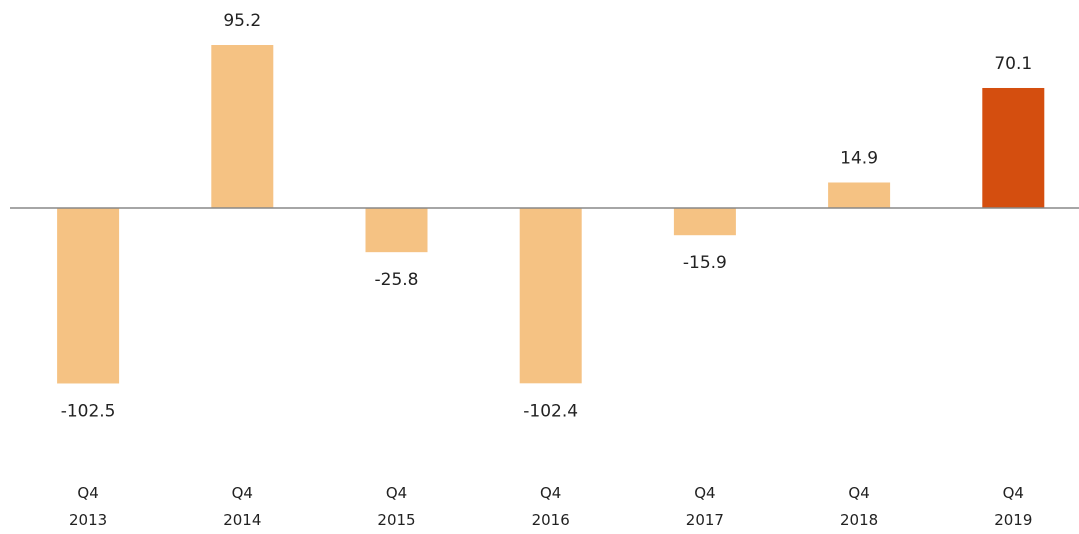 The image size is (1079, 534). What do you see at coordinates (242, 506) in the screenshot?
I see `x-tick-label: Q4 2014` at bounding box center [242, 506].